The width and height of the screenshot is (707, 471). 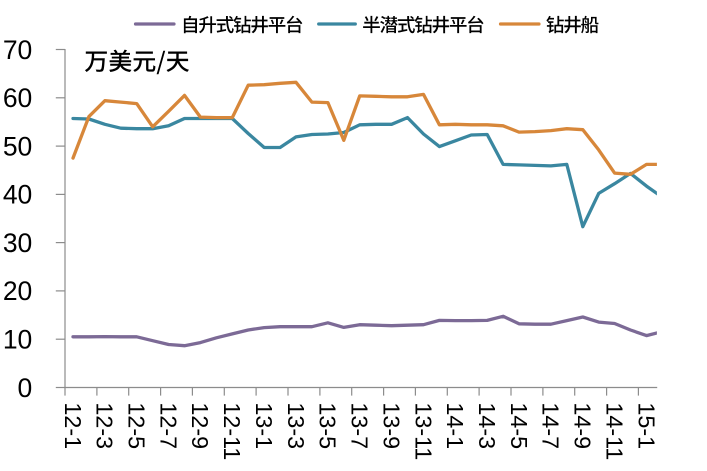 What do you see at coordinates (17, 195) in the screenshot?
I see `svg-text: 40` at bounding box center [17, 195].